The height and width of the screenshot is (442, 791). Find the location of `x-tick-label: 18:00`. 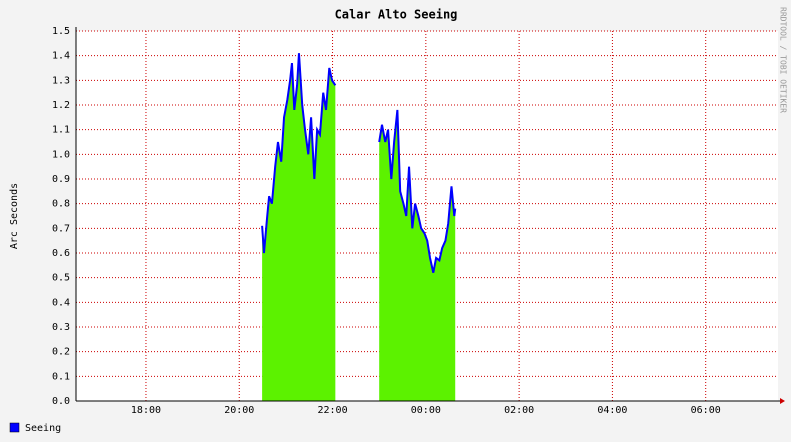

x-tick-label: 18:00 is located at coordinates (146, 410).